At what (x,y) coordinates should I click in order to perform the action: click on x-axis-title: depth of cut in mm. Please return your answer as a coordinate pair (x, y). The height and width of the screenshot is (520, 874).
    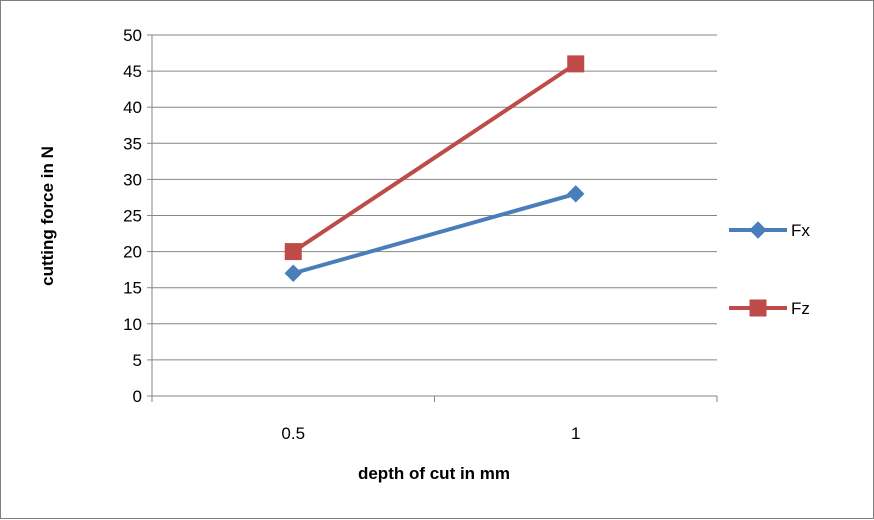
    Looking at the image, I should click on (434, 473).